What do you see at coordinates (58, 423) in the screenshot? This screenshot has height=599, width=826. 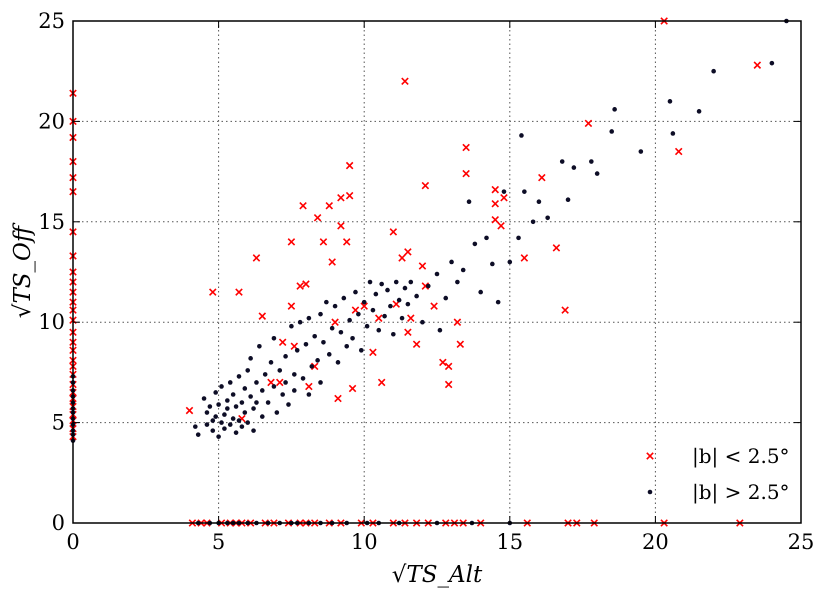 I see `y-tick-label: 5` at bounding box center [58, 423].